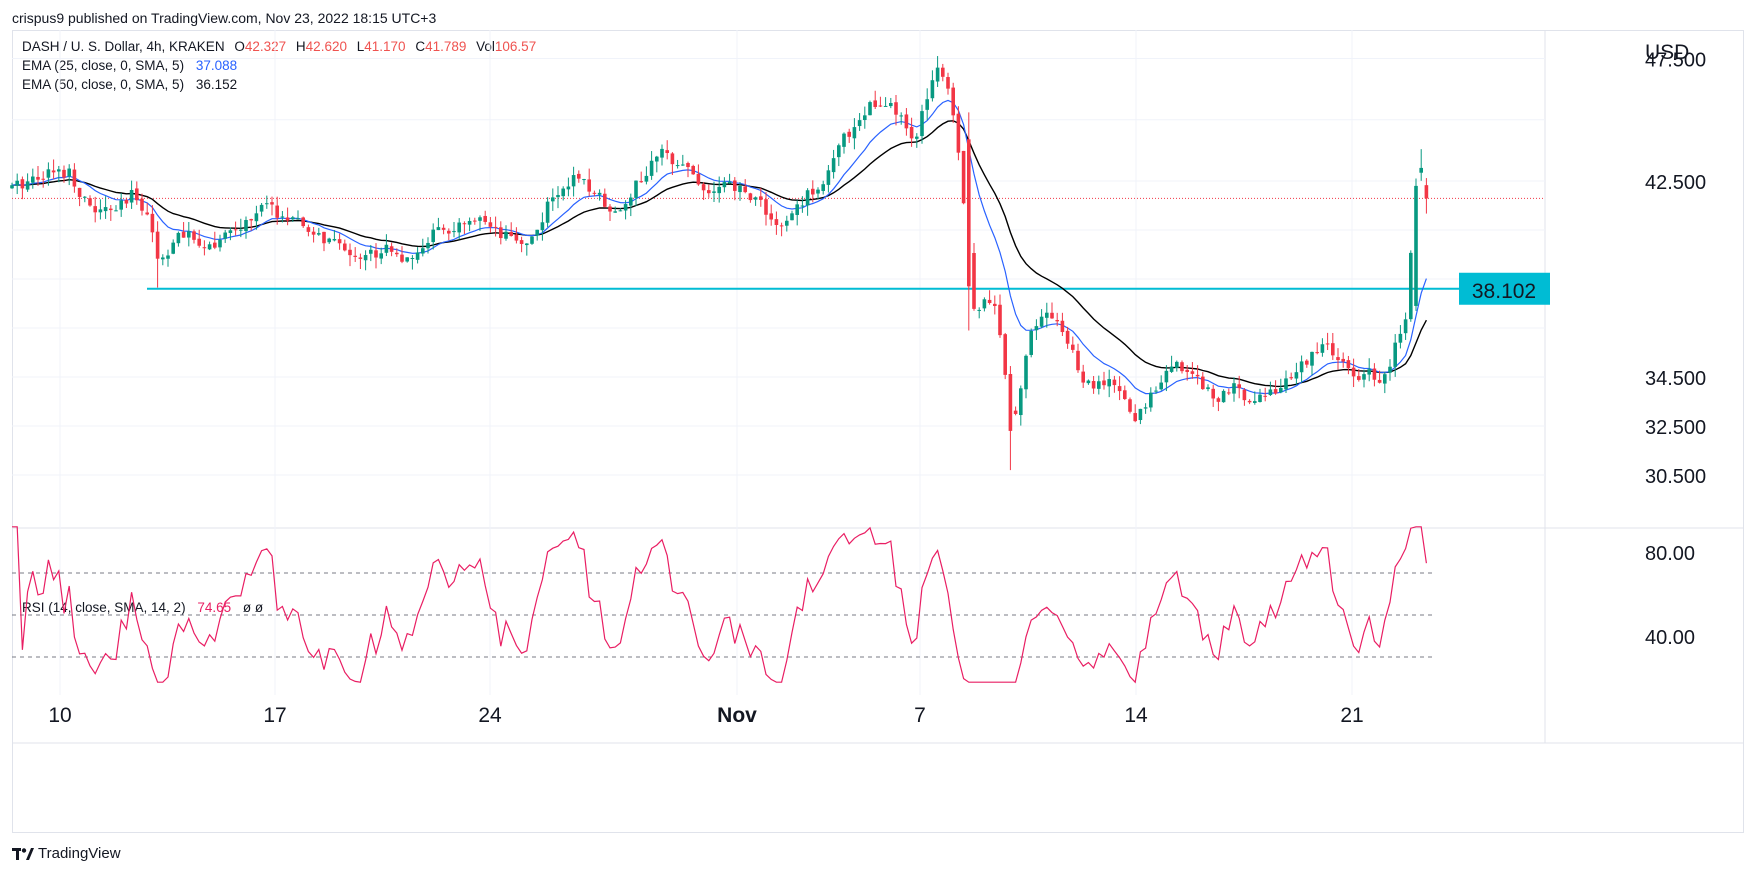  What do you see at coordinates (515, 46) in the screenshot?
I see `volume-value: 106.57` at bounding box center [515, 46].